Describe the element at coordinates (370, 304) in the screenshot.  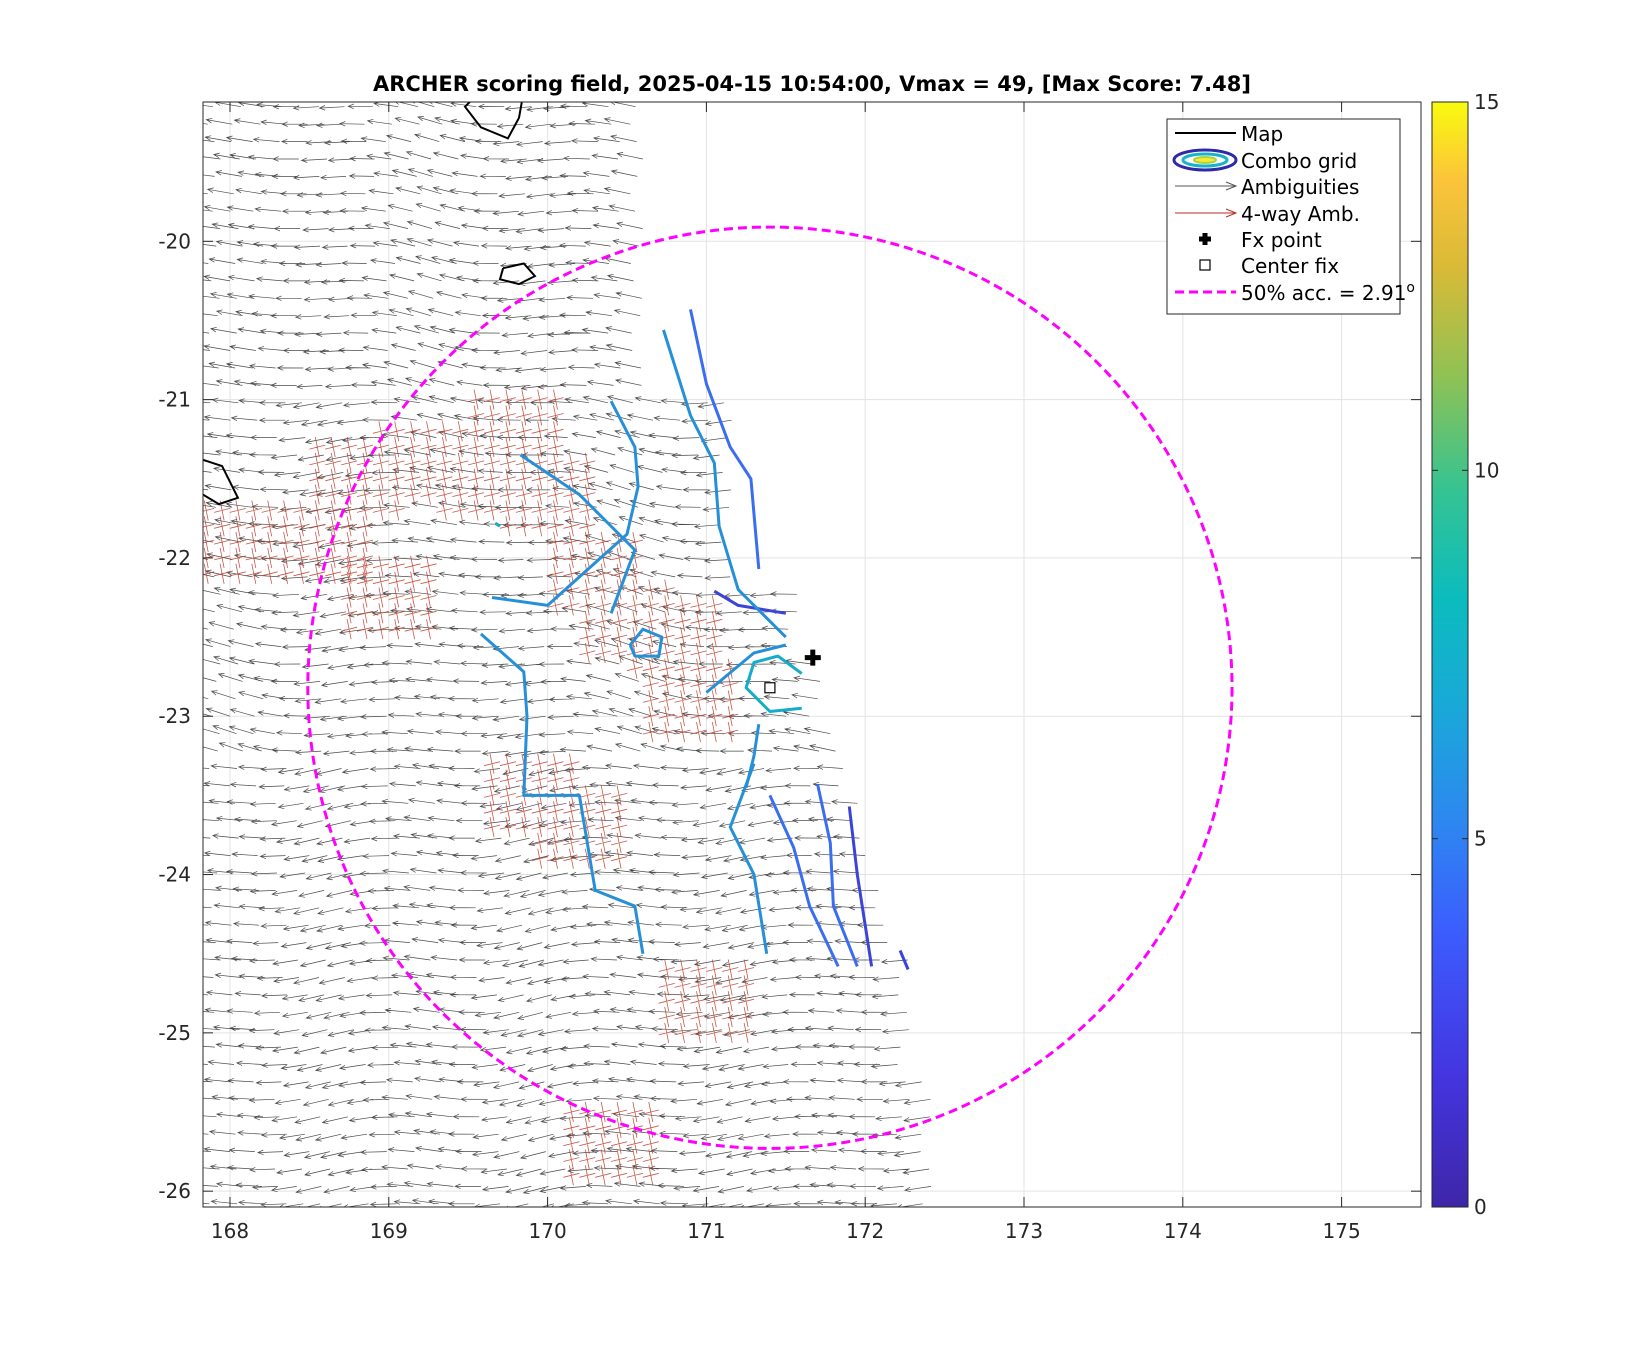
I see `map-coastline` at that location.